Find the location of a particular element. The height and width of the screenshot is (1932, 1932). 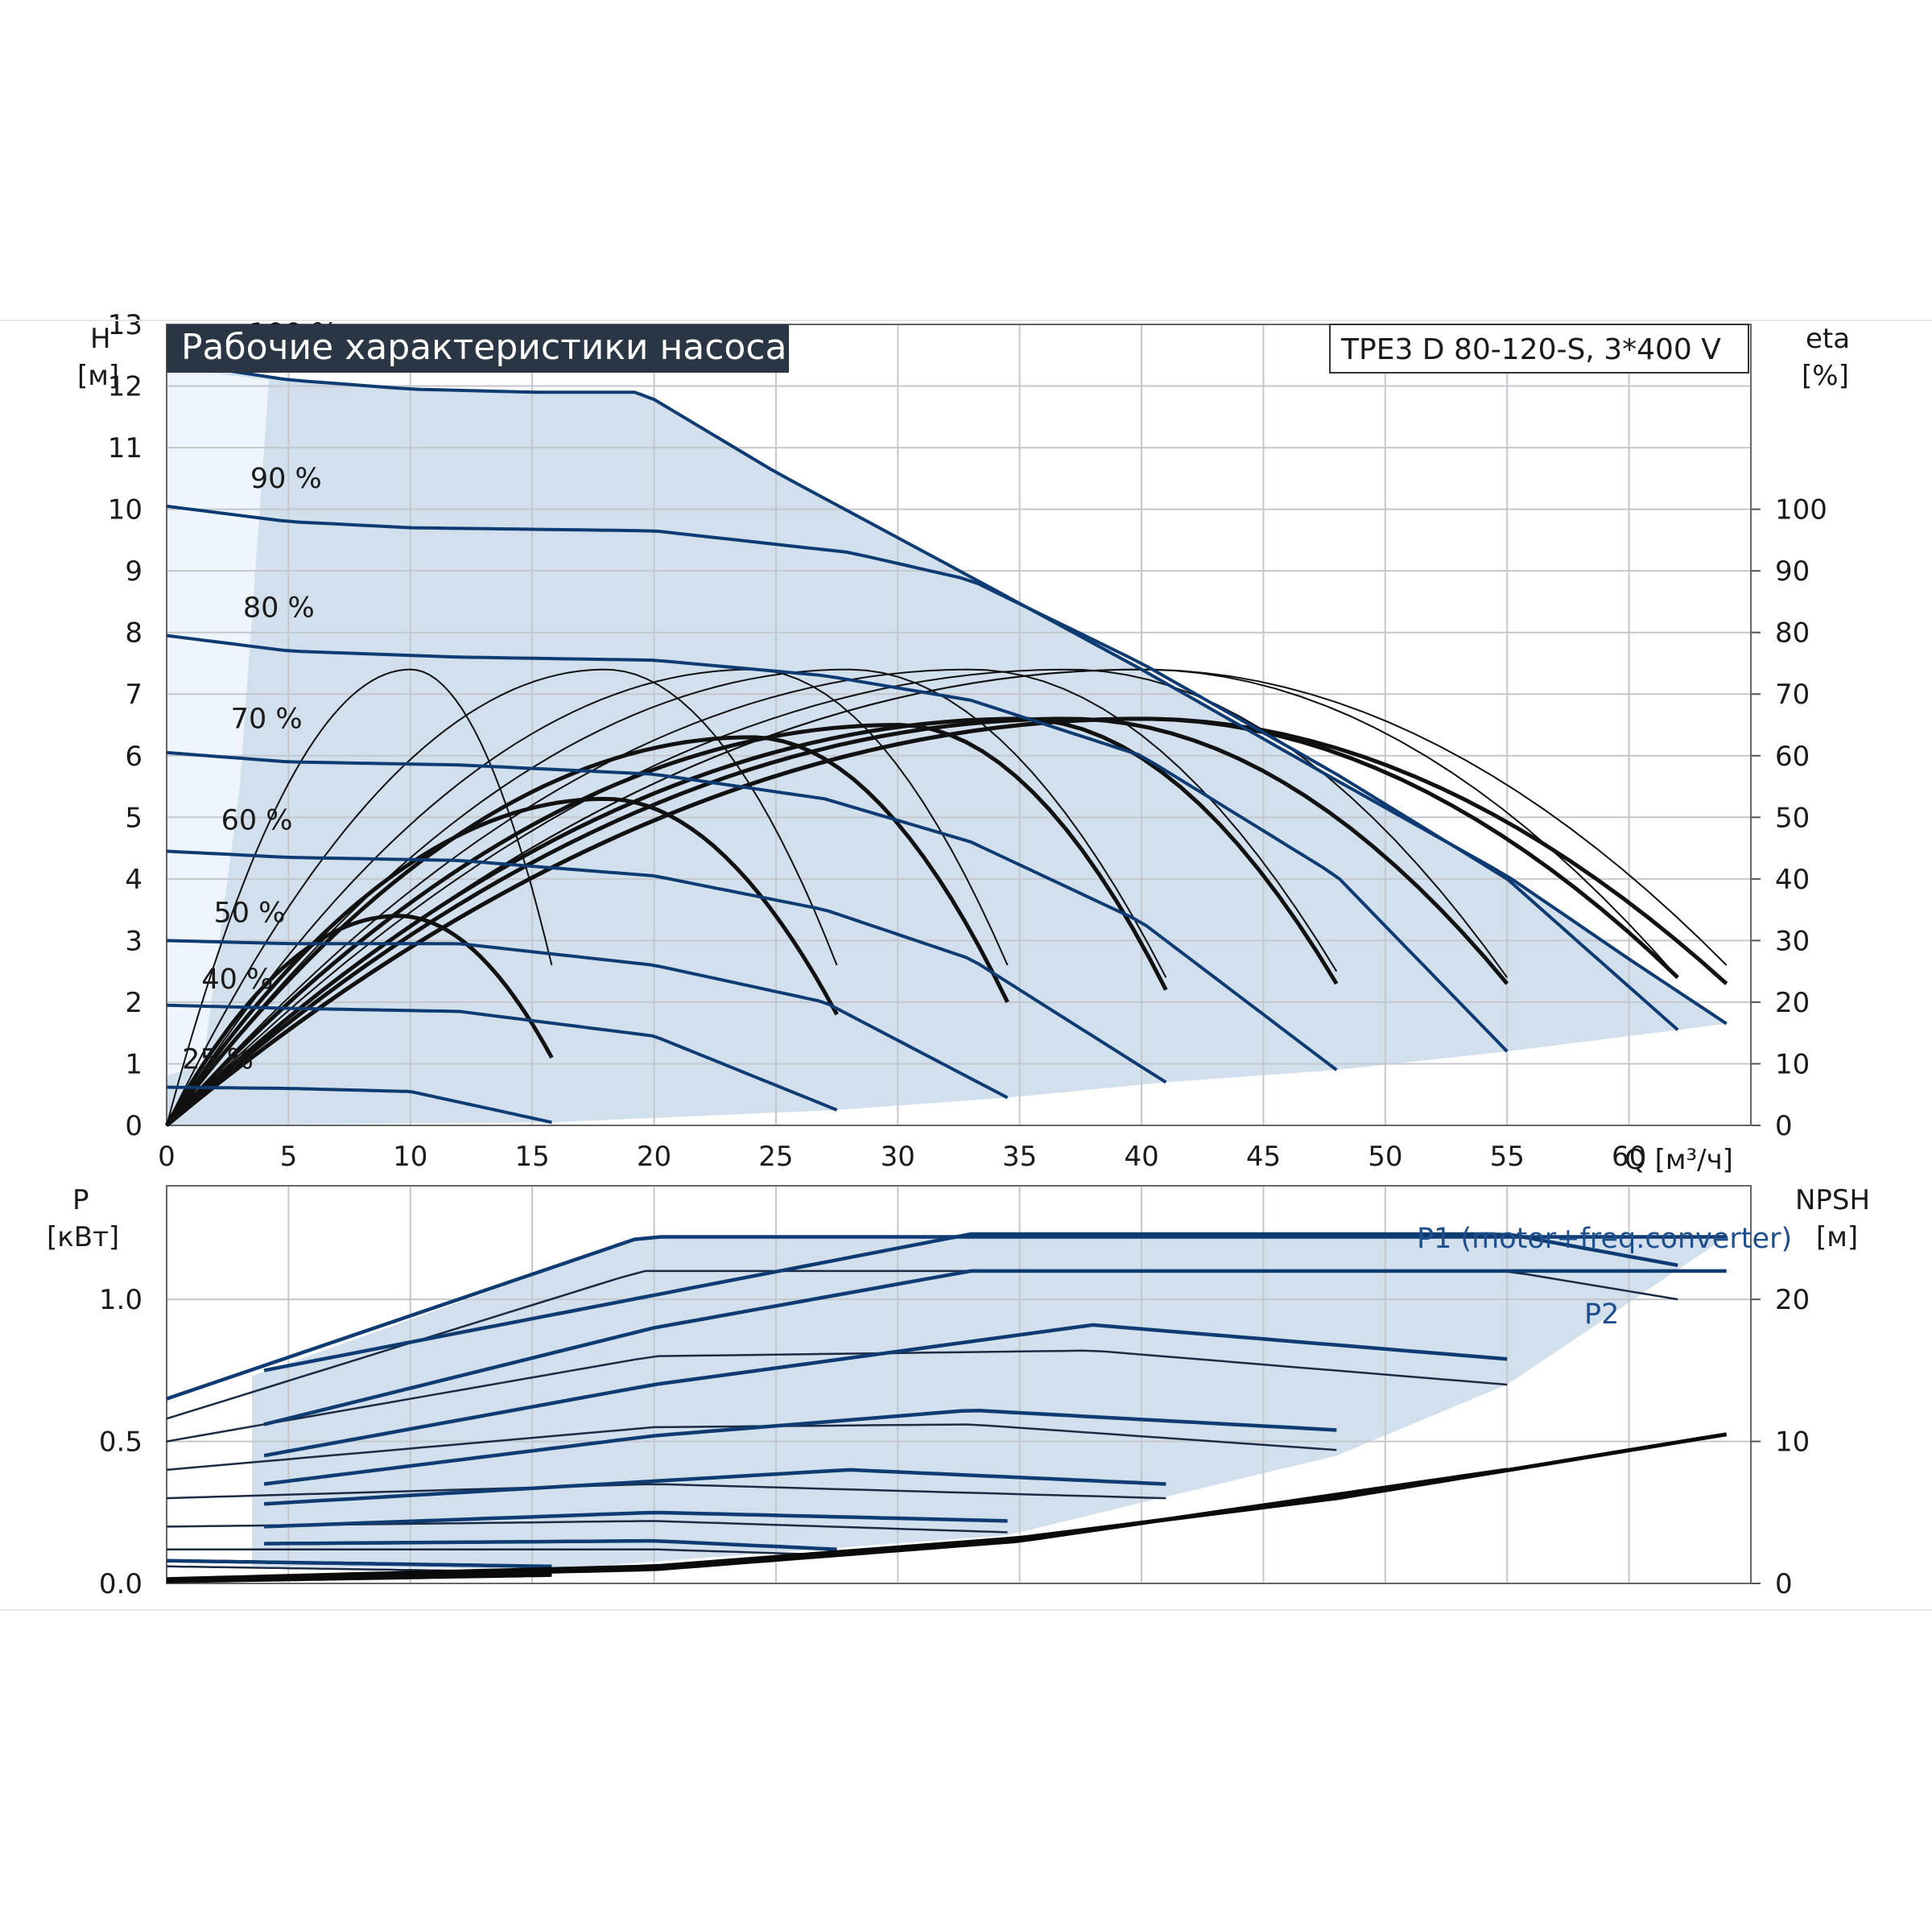

speed-label: 90 % is located at coordinates (286, 479).